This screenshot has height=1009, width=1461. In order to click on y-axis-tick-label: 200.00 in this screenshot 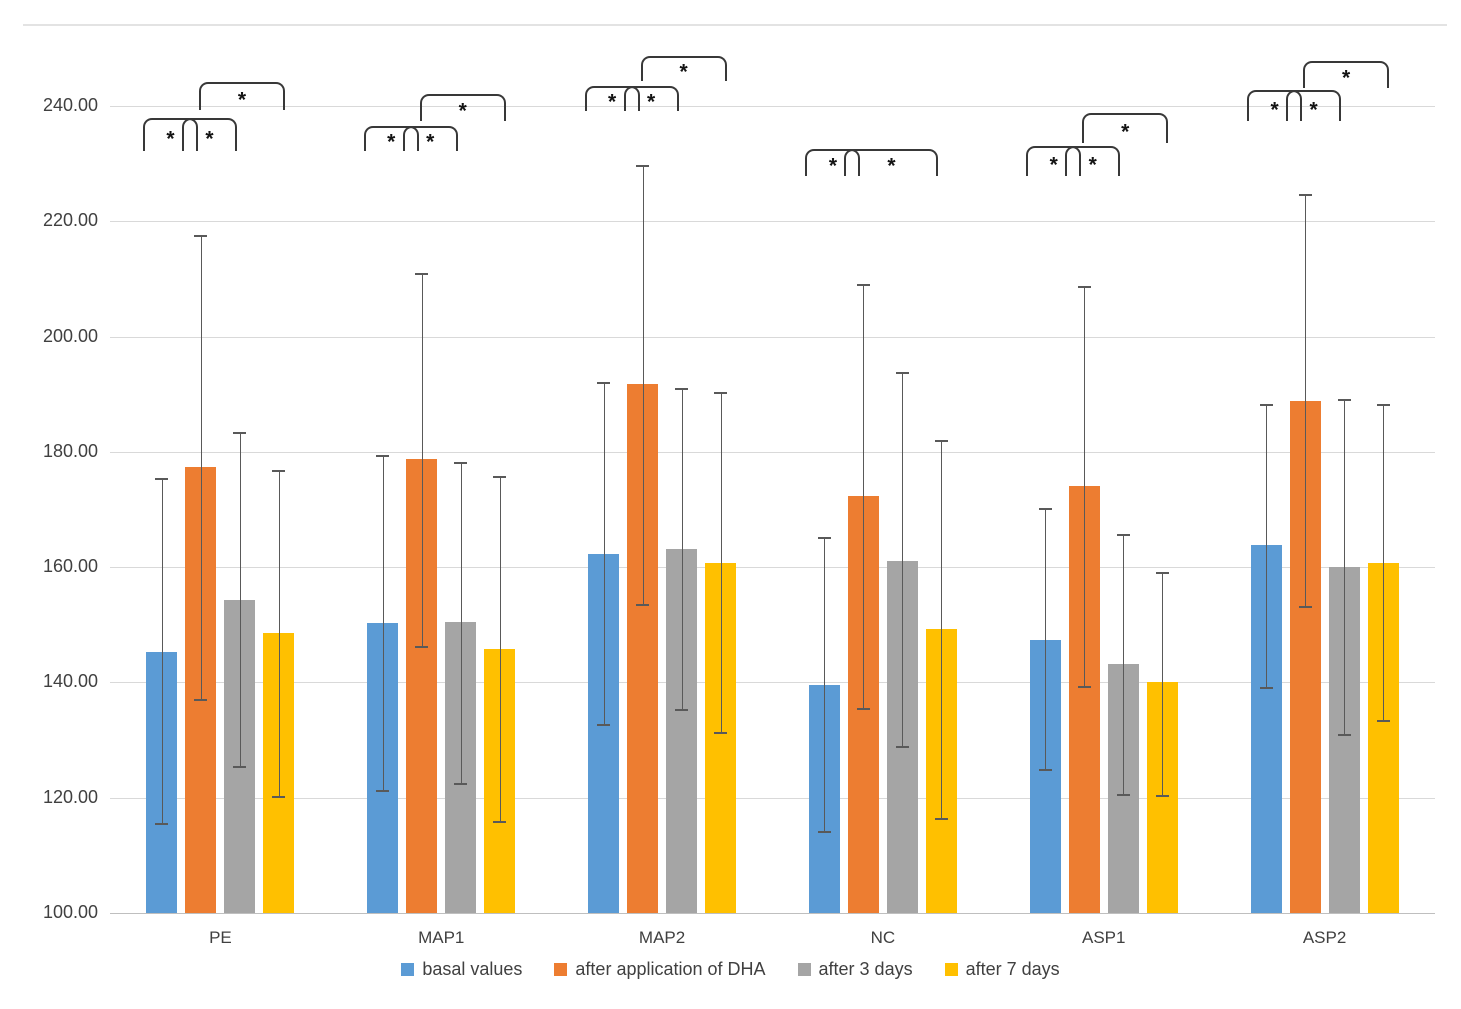, I will do `click(70, 335)`.